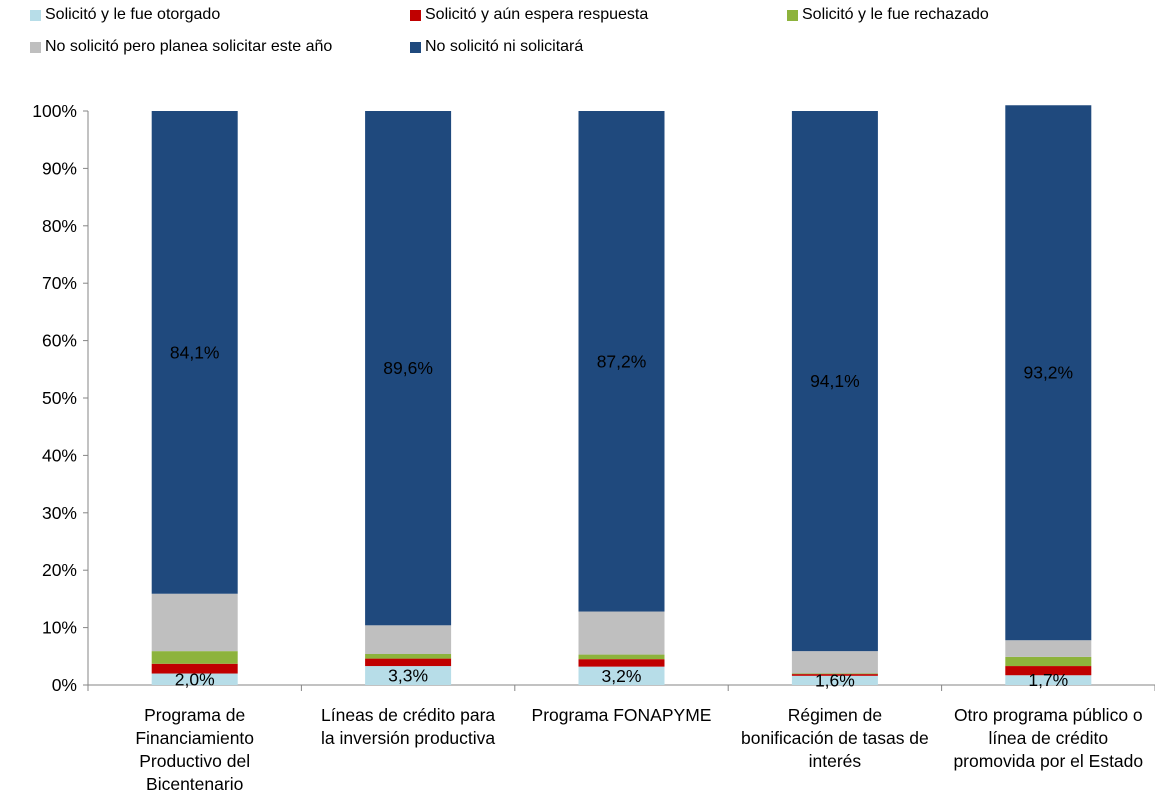  I want to click on data-label: 87,2%, so click(622, 361).